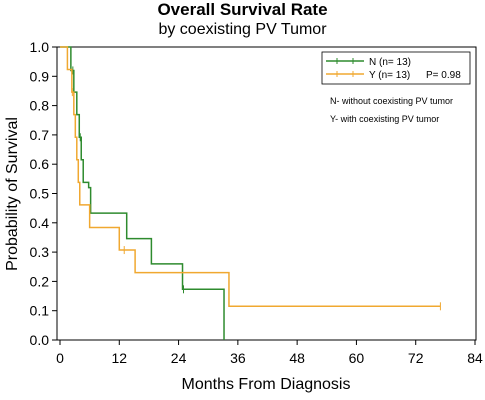  Describe the element at coordinates (269, 353) in the screenshot. I see `x-axis: 0 12 24 36 48 60 72 84` at that location.